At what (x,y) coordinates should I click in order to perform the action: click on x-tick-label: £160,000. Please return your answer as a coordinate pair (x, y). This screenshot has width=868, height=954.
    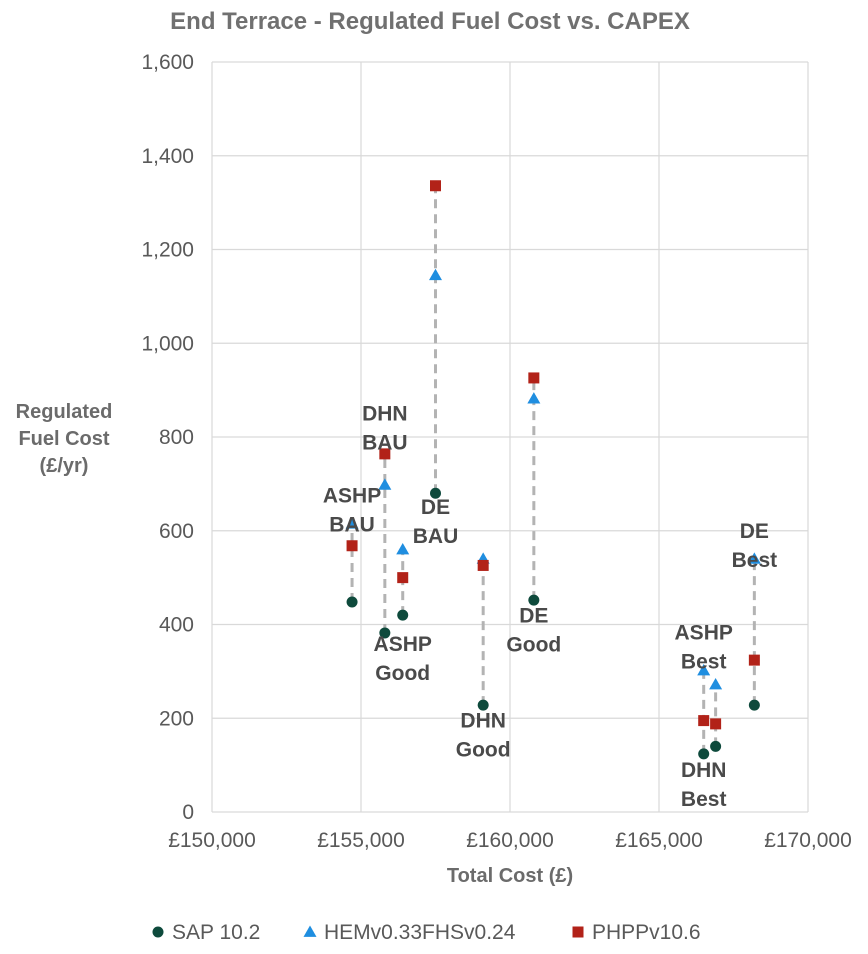
    Looking at the image, I should click on (510, 840).